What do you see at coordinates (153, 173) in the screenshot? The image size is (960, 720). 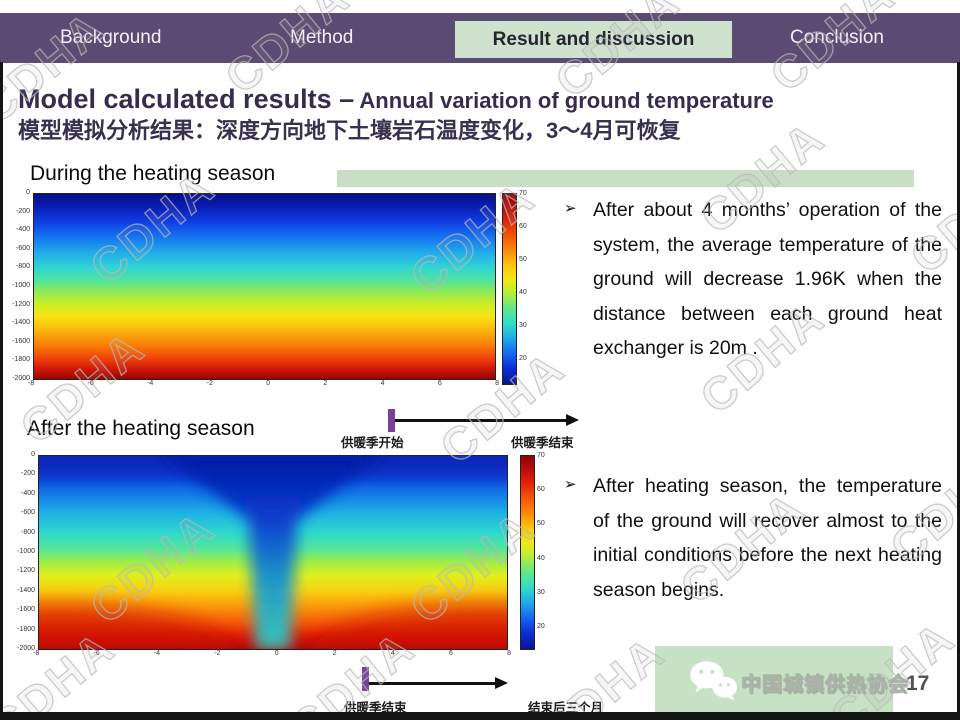 I see `section-label-during: During the heating season` at bounding box center [153, 173].